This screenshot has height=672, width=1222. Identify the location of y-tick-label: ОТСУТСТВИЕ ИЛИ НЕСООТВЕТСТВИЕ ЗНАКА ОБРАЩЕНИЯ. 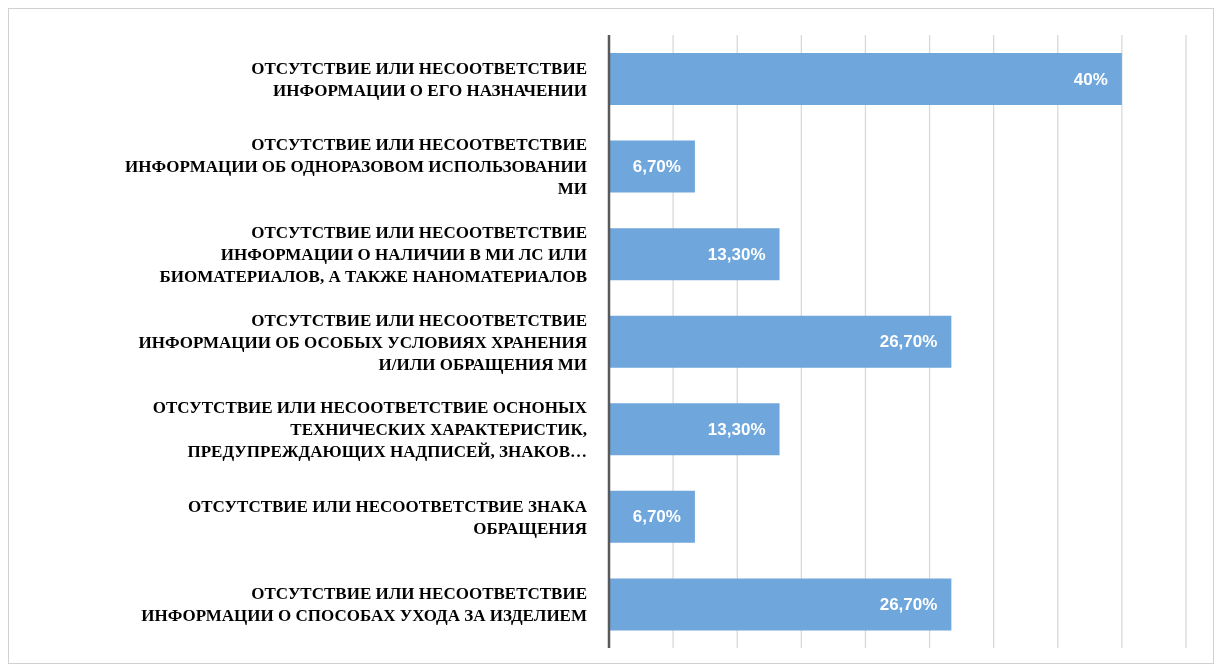
(387, 517).